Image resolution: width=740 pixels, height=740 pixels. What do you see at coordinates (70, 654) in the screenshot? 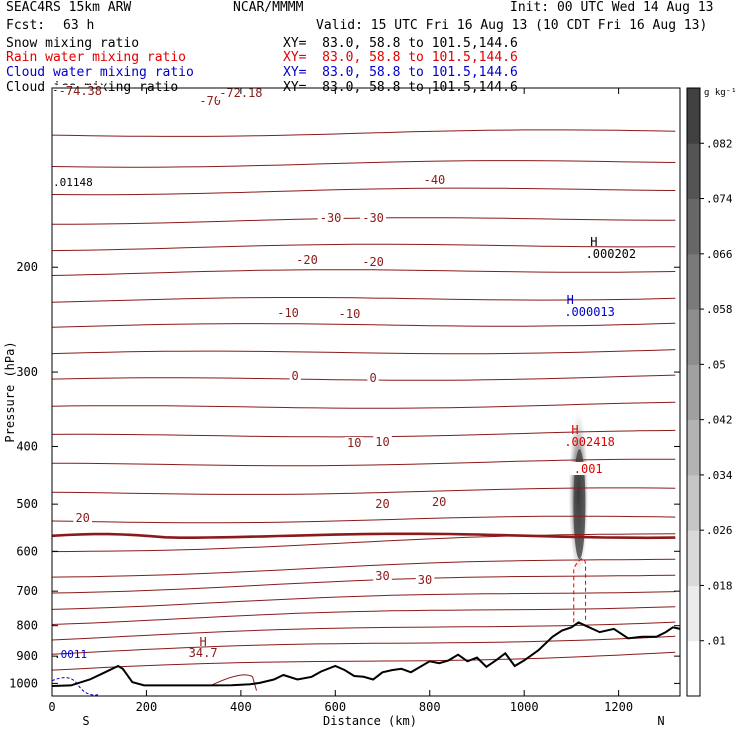
I see `cloud-water-label: .0011` at bounding box center [70, 654].